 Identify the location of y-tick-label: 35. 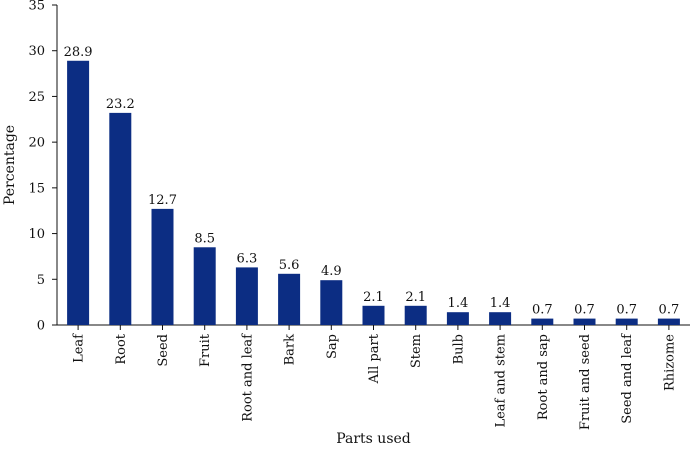
(36, 7).